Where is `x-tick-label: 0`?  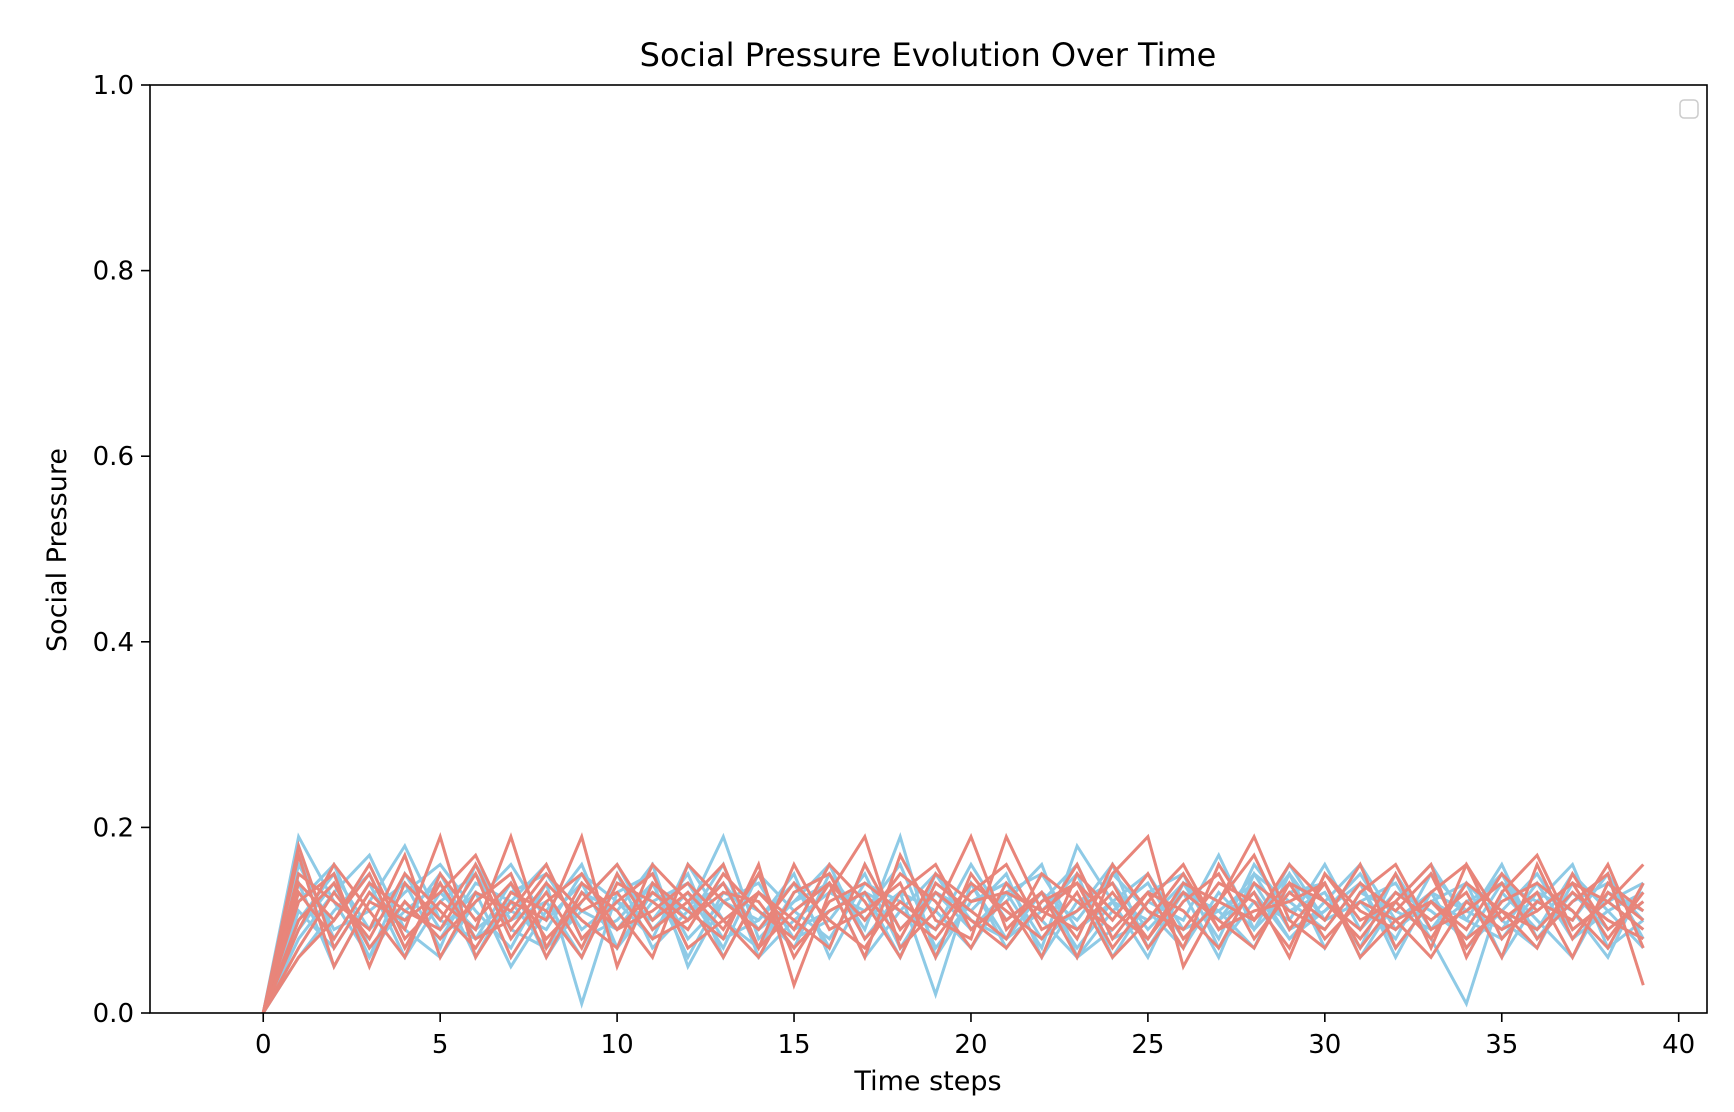 x-tick-label: 0 is located at coordinates (263, 1045).